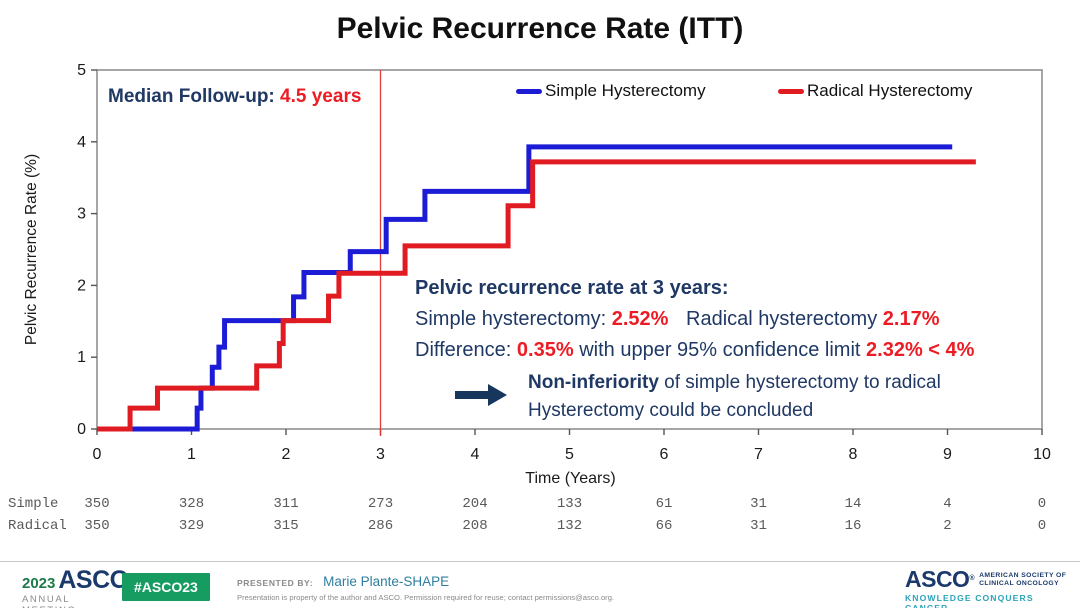 This screenshot has height=608, width=1080. I want to click on risk-count: 315, so click(285, 526).